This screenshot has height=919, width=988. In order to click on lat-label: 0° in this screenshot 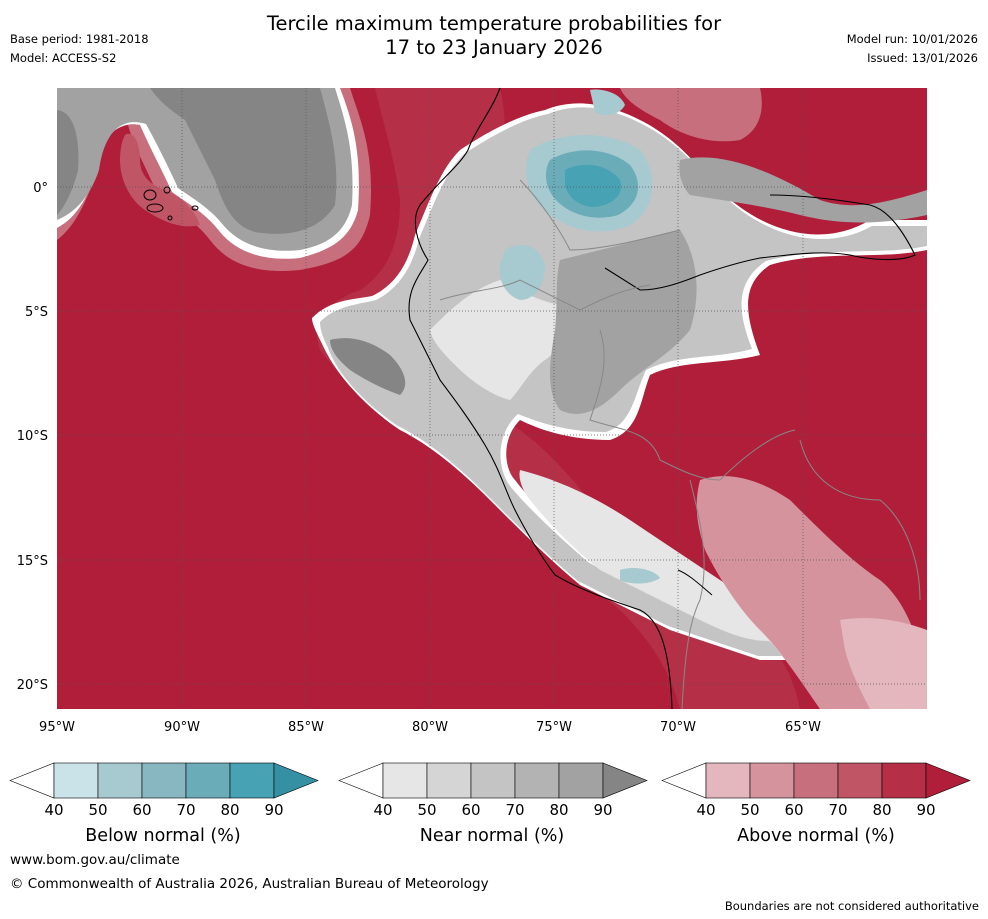, I will do `click(40, 188)`.